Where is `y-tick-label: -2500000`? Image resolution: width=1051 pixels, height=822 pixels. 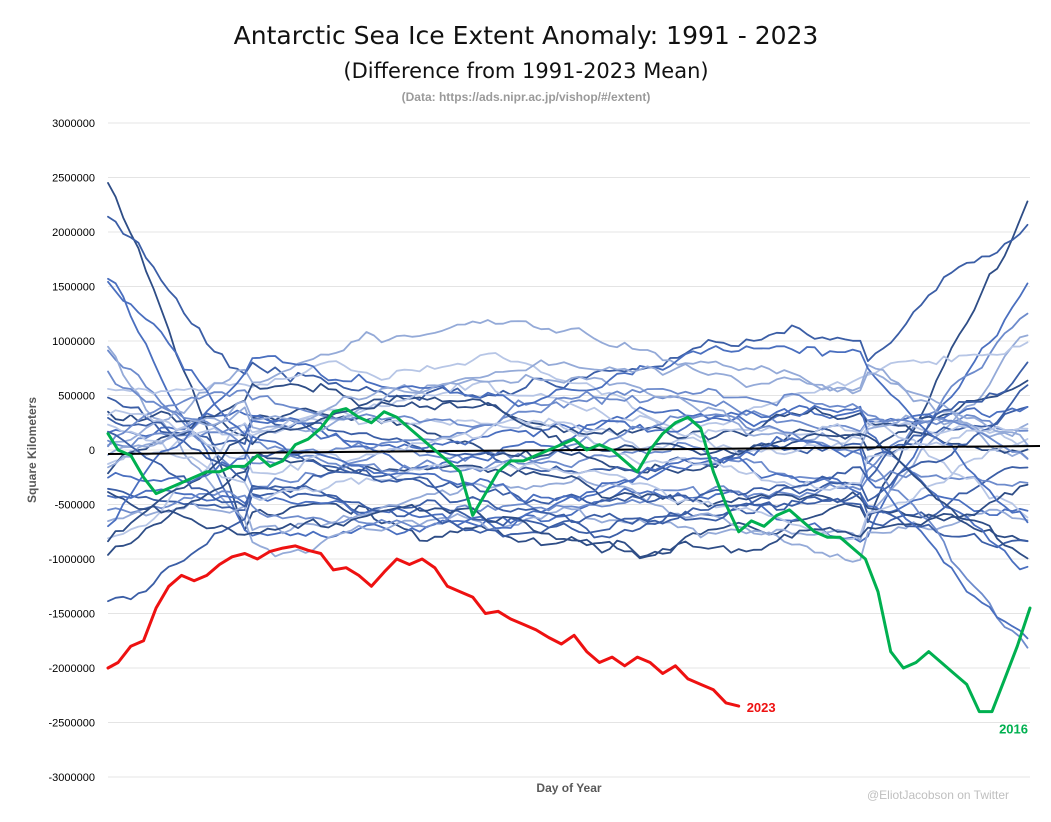 y-tick-label: -2500000 is located at coordinates (72, 724).